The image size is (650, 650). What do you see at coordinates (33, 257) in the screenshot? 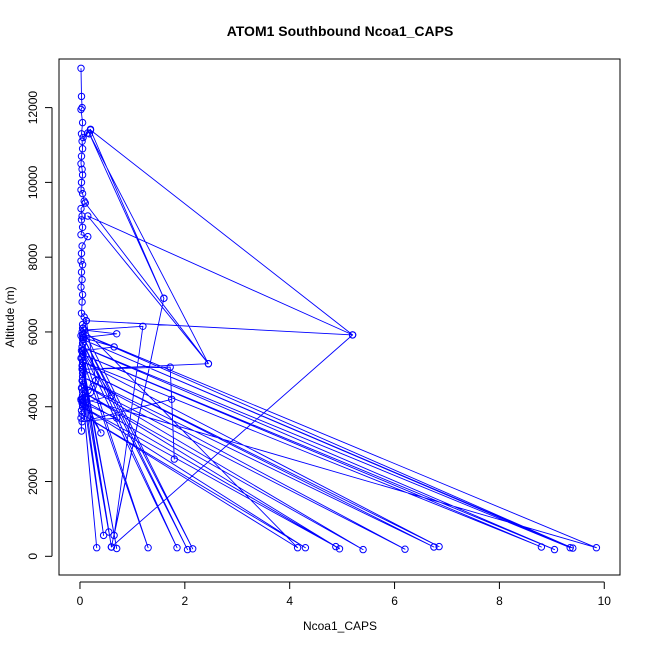
I see `y-tick-label: 8000` at bounding box center [33, 257].